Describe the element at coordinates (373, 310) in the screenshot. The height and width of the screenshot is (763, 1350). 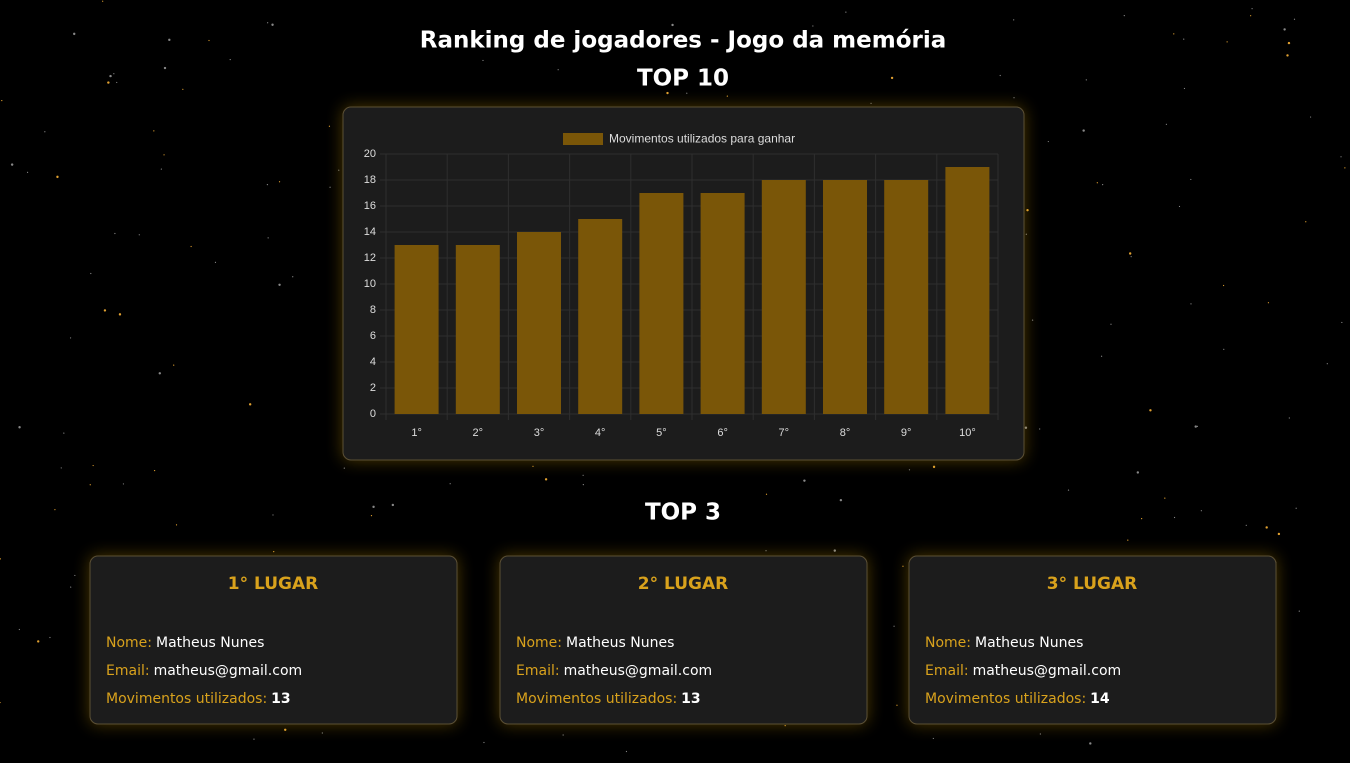
I see `y-tick-label: 8` at that location.